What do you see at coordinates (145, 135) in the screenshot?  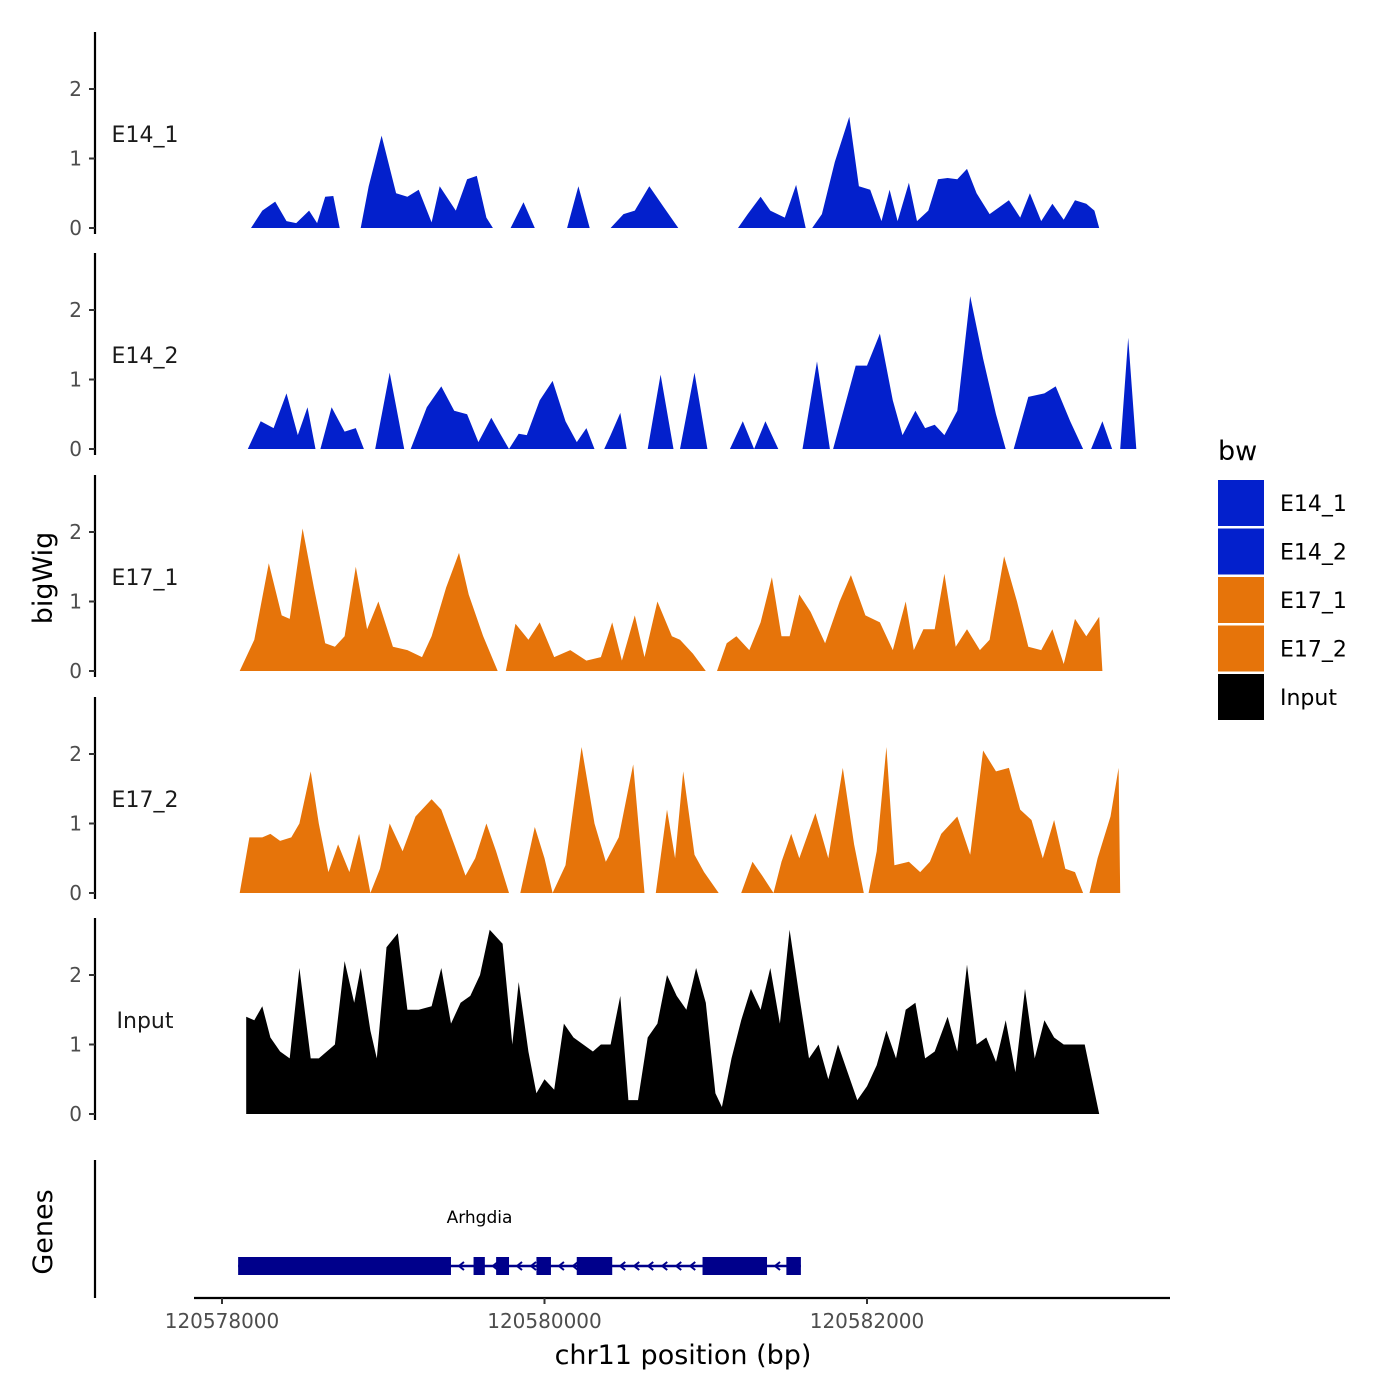 I see `track-label: E14_1` at bounding box center [145, 135].